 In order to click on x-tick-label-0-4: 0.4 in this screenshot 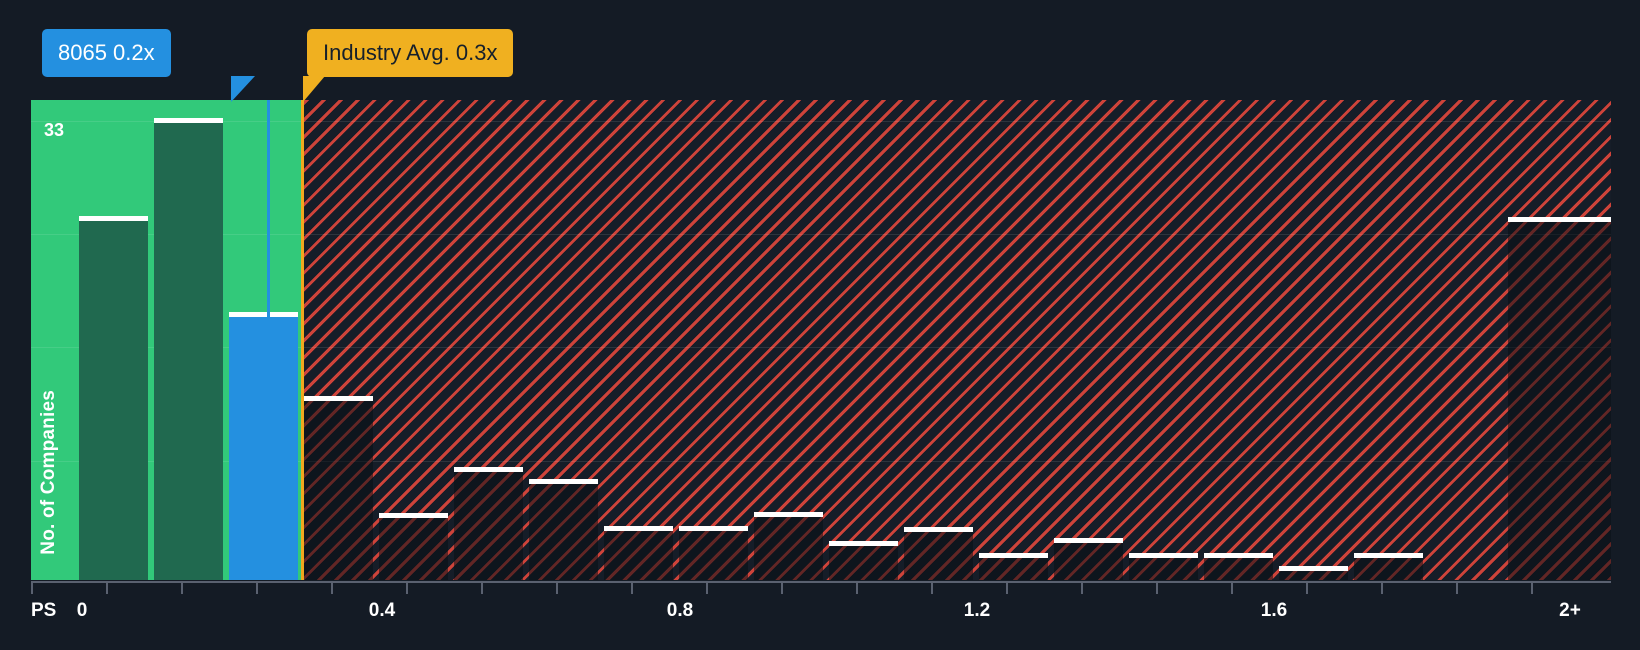, I will do `click(382, 610)`.